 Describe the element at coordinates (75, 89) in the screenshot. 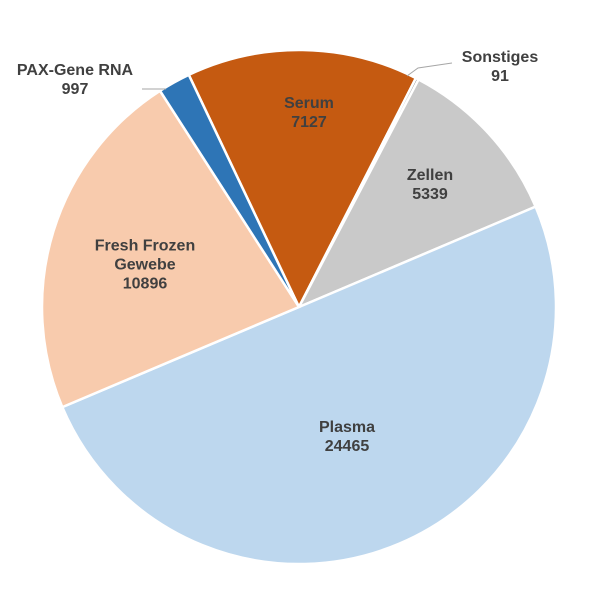

I see `value-label: 997` at that location.